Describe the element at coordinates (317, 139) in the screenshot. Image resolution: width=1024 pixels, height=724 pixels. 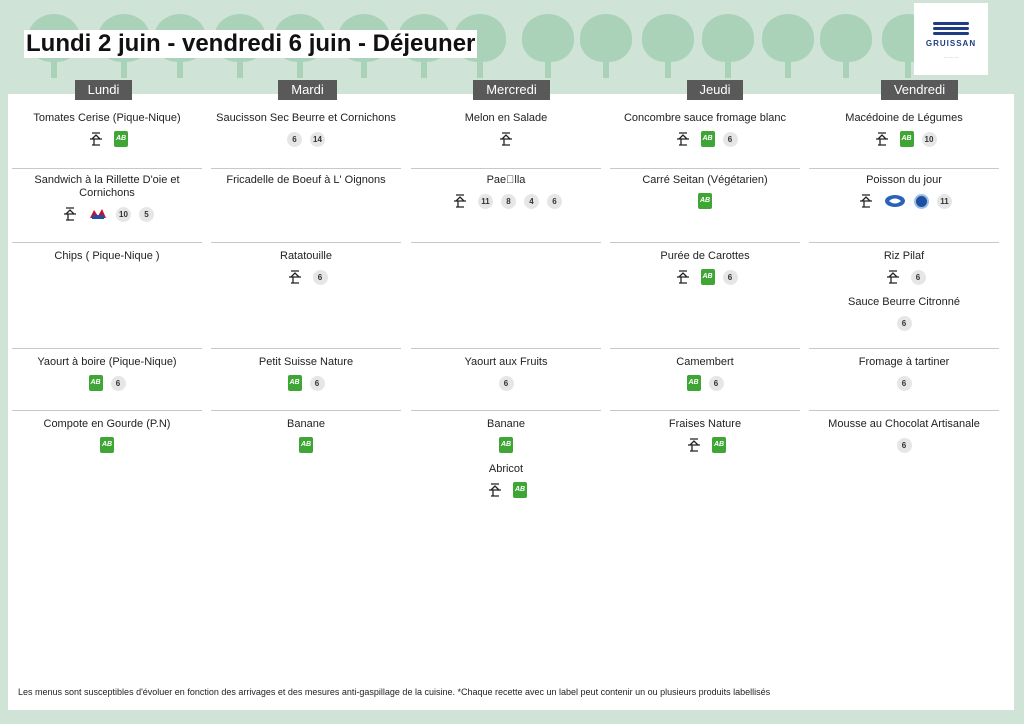
I see `allergen-badge: 14` at that location.